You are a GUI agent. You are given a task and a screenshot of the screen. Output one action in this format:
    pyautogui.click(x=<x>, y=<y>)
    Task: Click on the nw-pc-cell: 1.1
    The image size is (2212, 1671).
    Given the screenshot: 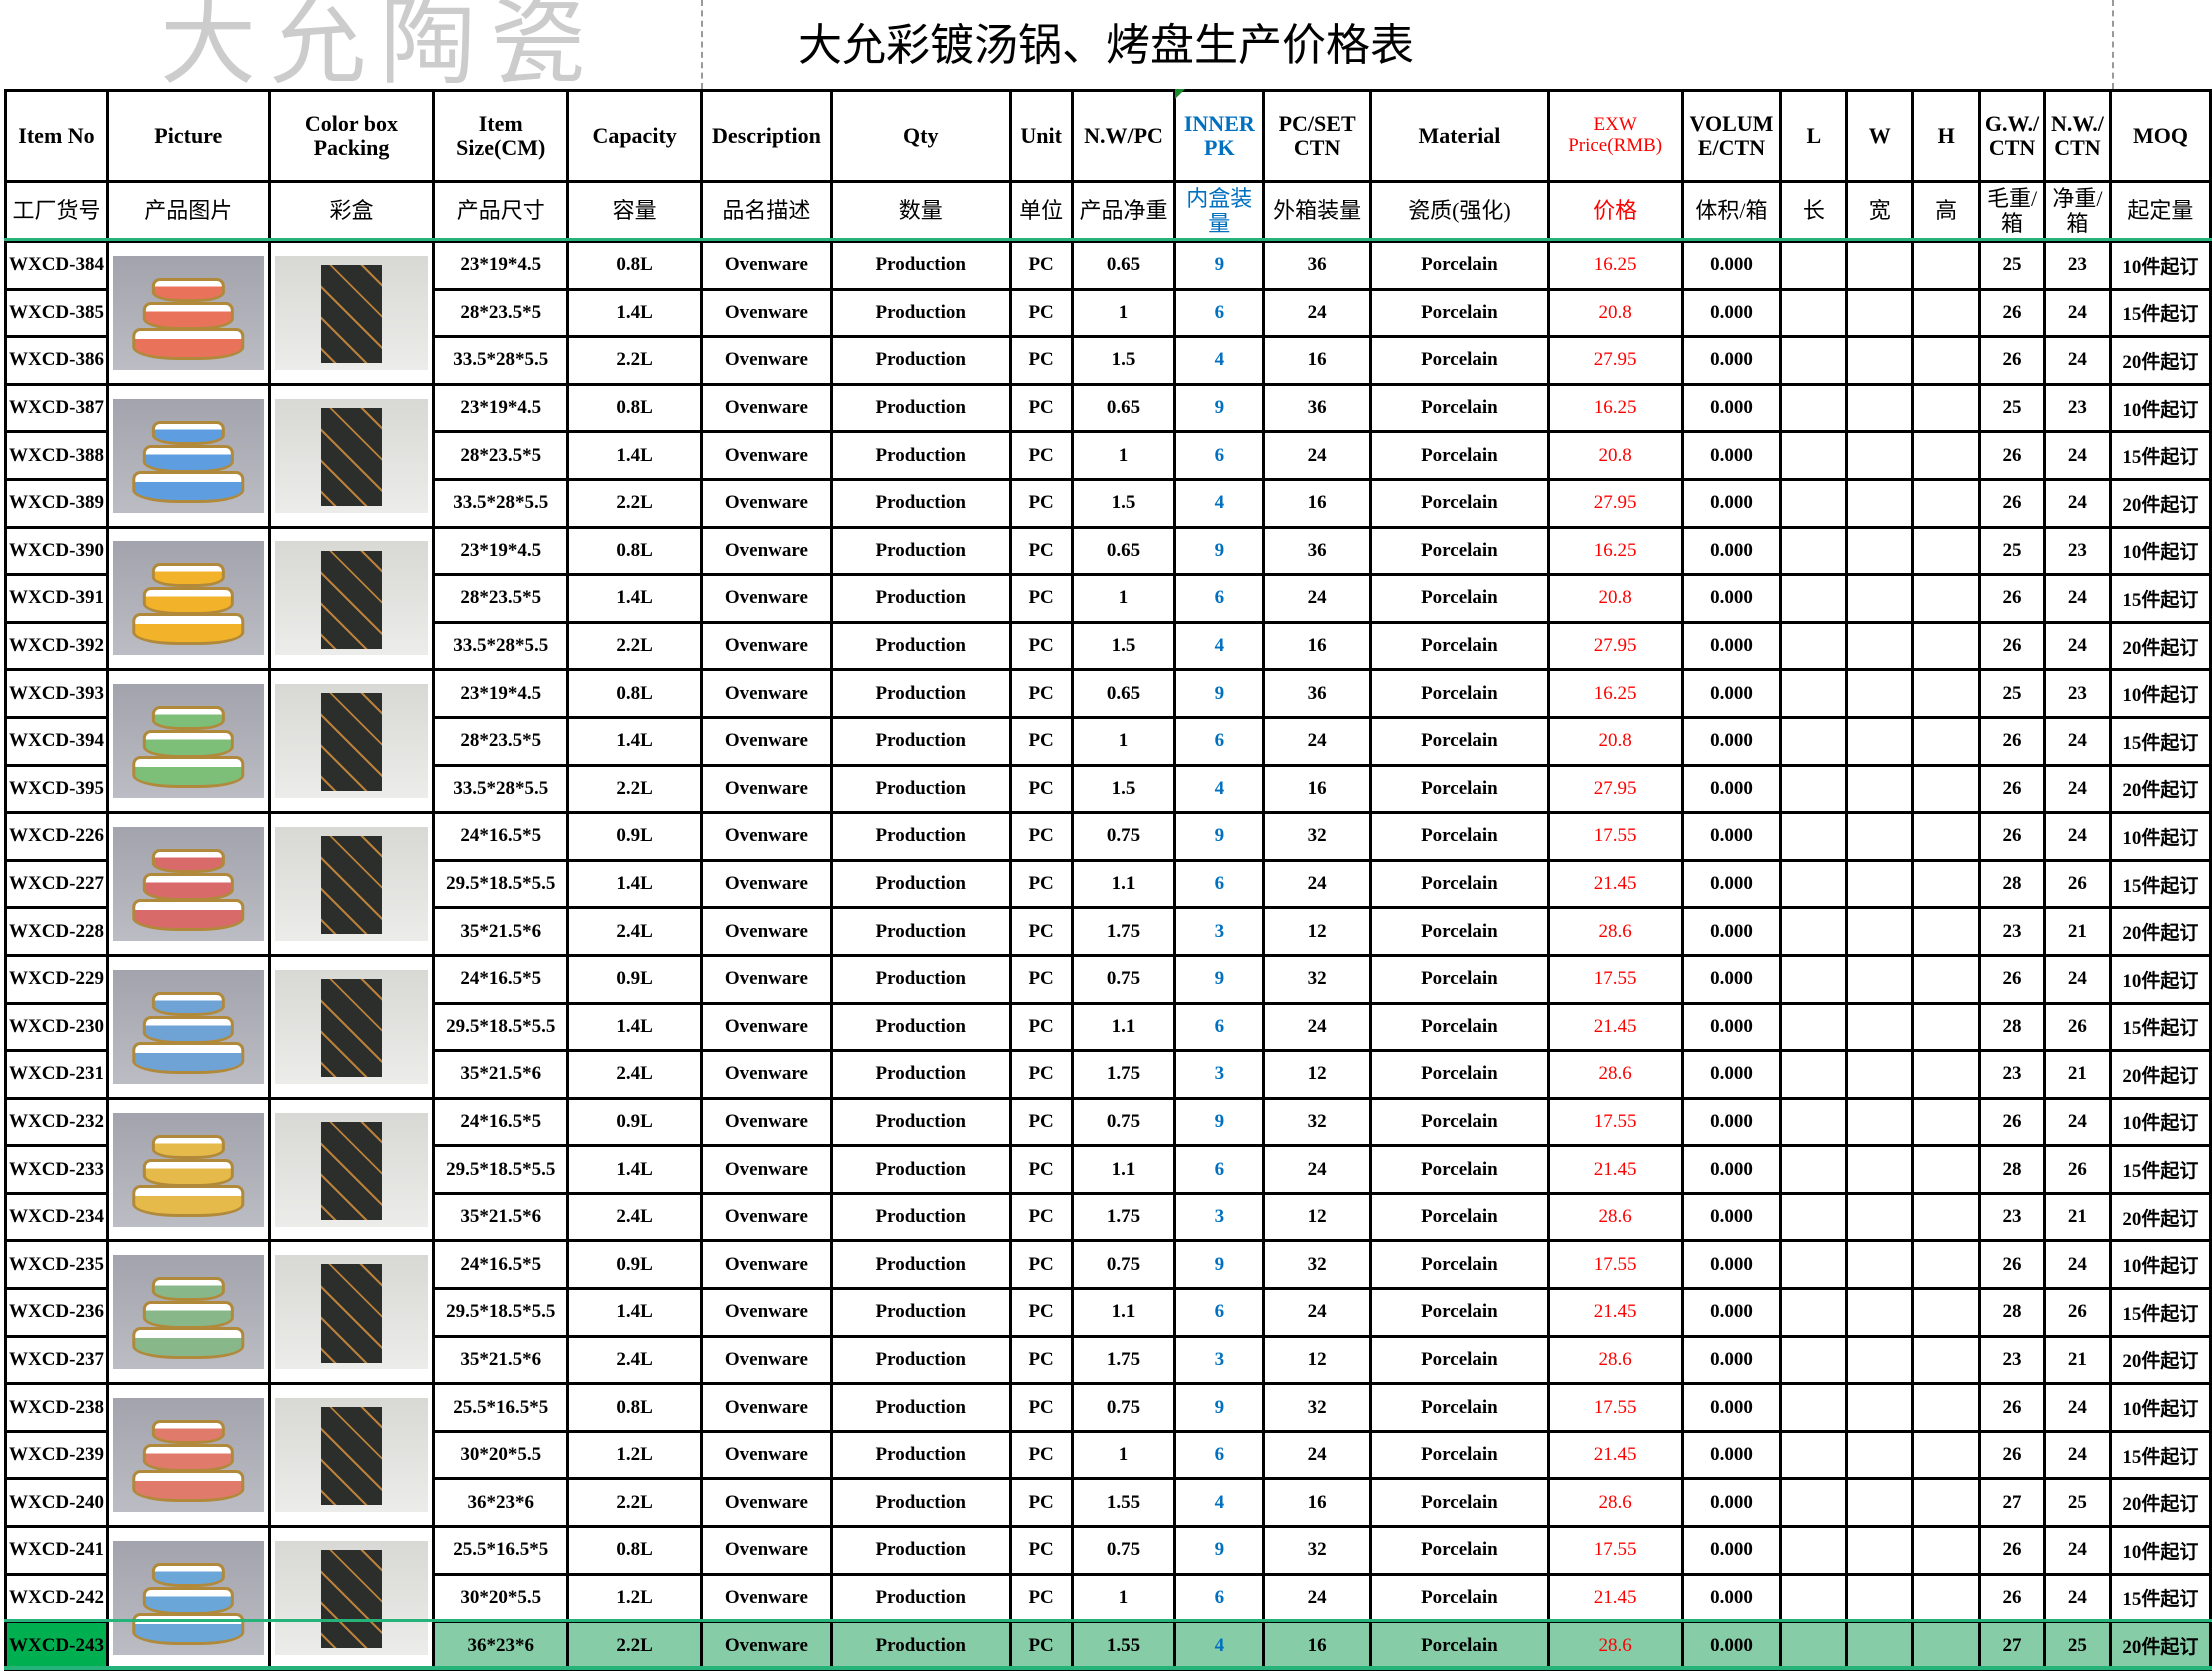 What is the action you would take?
    pyautogui.click(x=1123, y=1312)
    